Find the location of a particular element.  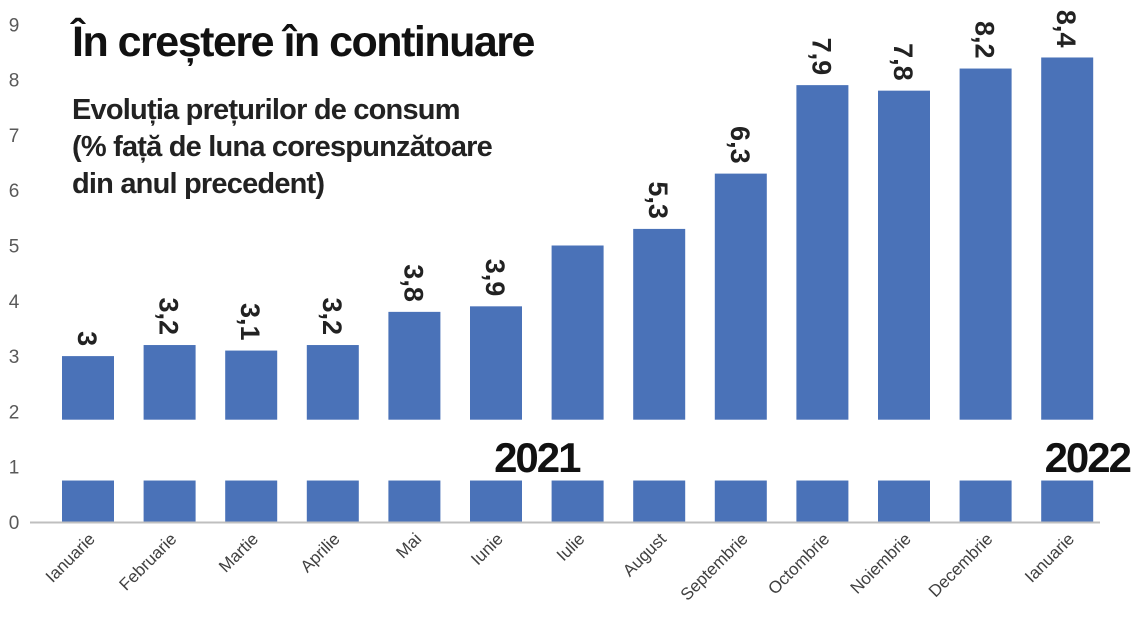

data-label: 8,2 is located at coordinates (985, 40).